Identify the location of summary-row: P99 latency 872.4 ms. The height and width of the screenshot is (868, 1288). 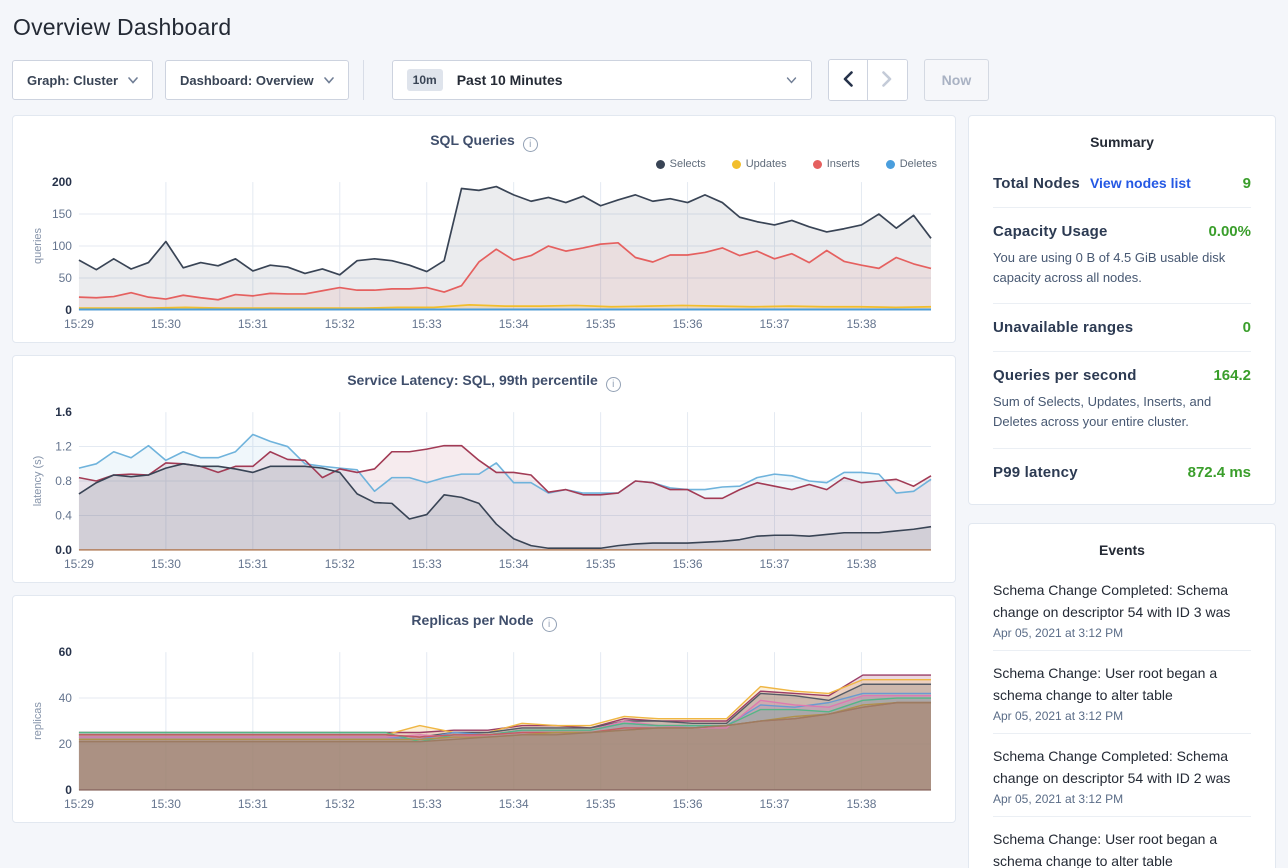
(1122, 471).